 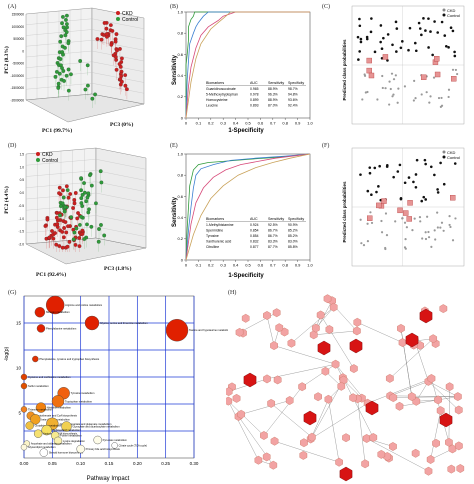 I want to click on roc-xtick-label: 0, so click(x=186, y=265).